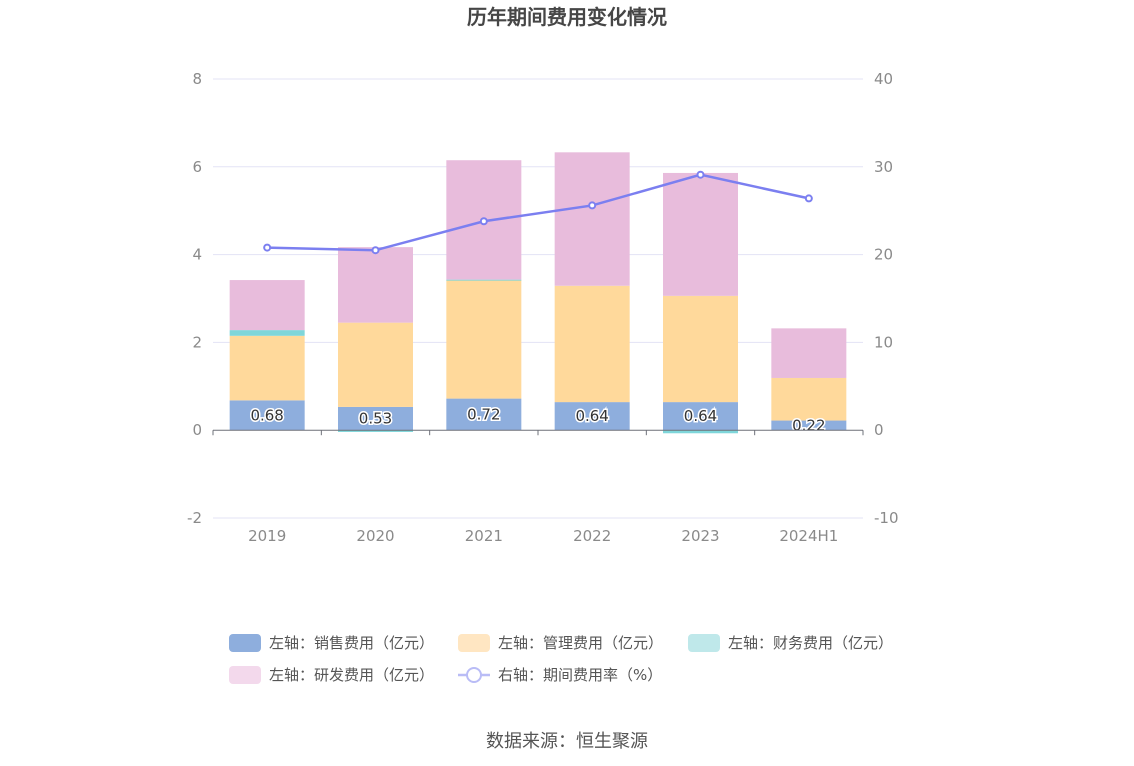 The image size is (1134, 766). Describe the element at coordinates (484, 536) in the screenshot. I see `x-tick-label: 2021` at that location.